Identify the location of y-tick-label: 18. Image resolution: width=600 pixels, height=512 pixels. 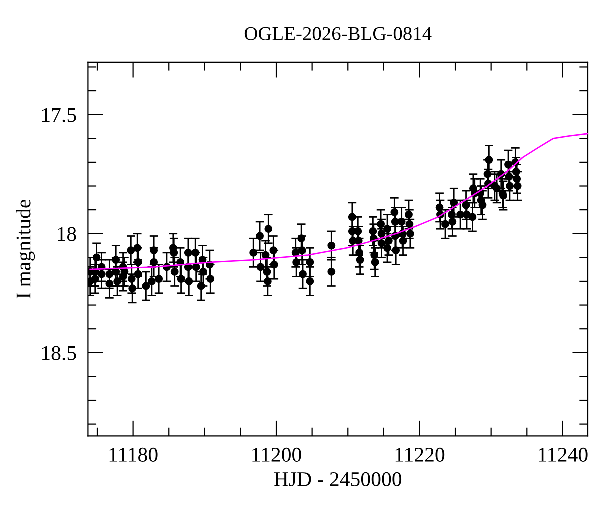
(67, 234).